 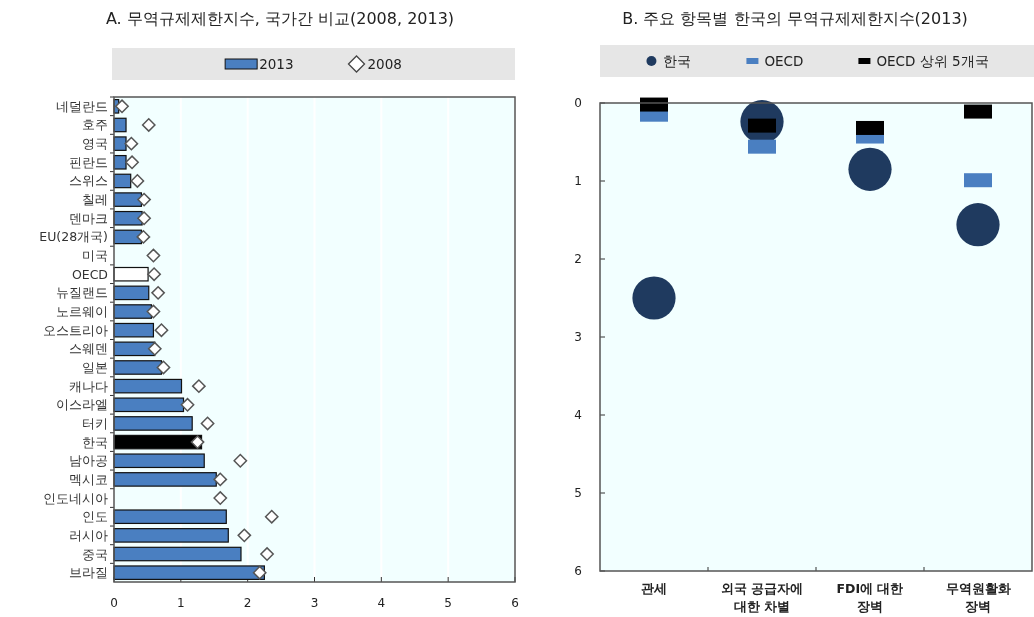 I want to click on x-tick-label: FDI에 대한 장벽, so click(x=870, y=597).